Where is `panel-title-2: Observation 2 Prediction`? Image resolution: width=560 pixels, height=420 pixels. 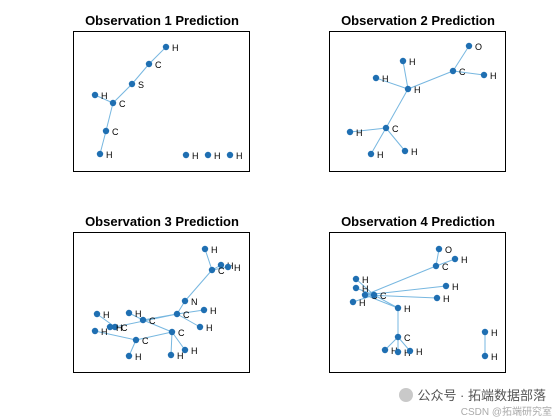
panel-title-2: Observation 2 Prediction is located at coordinates (418, 20).